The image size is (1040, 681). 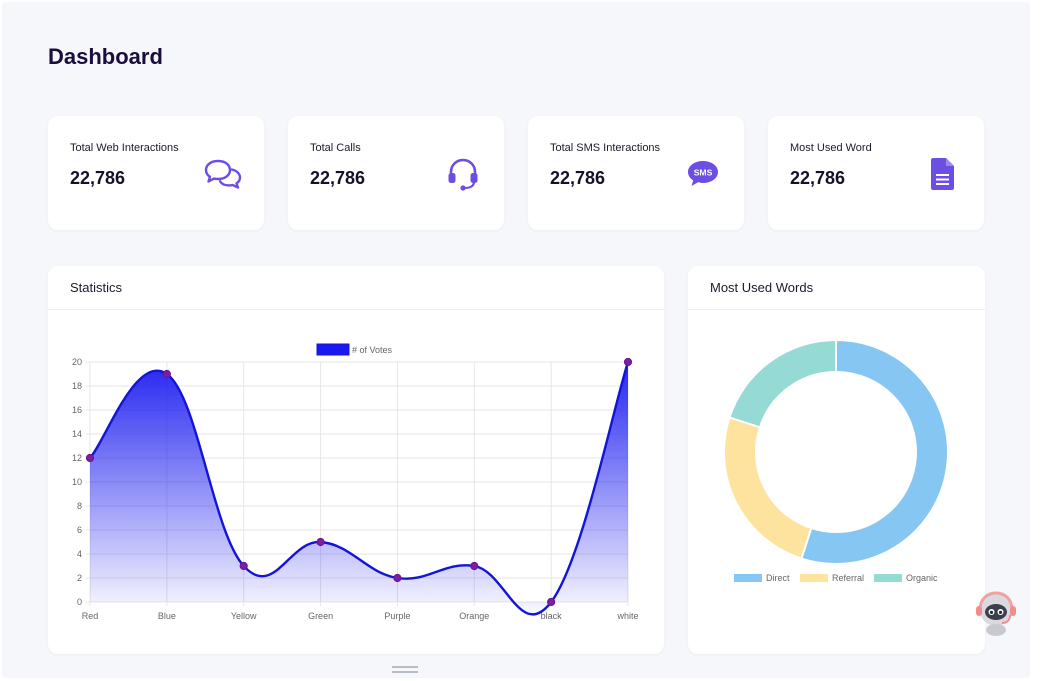 I want to click on y-tick-label: 10, so click(x=77, y=482).